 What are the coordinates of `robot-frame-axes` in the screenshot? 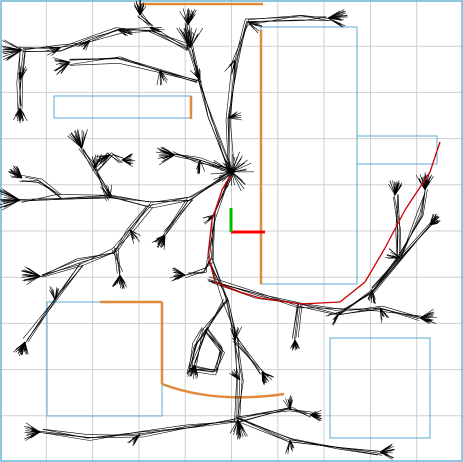 It's located at (247, 221).